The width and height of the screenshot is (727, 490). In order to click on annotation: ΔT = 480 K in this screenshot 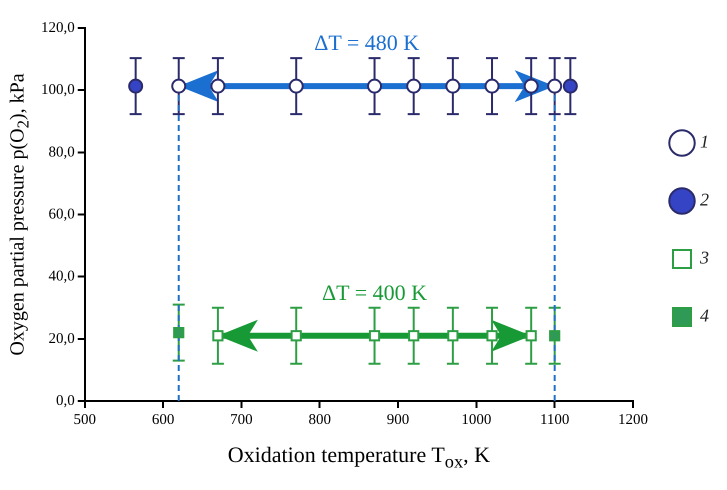, I will do `click(366, 43)`.